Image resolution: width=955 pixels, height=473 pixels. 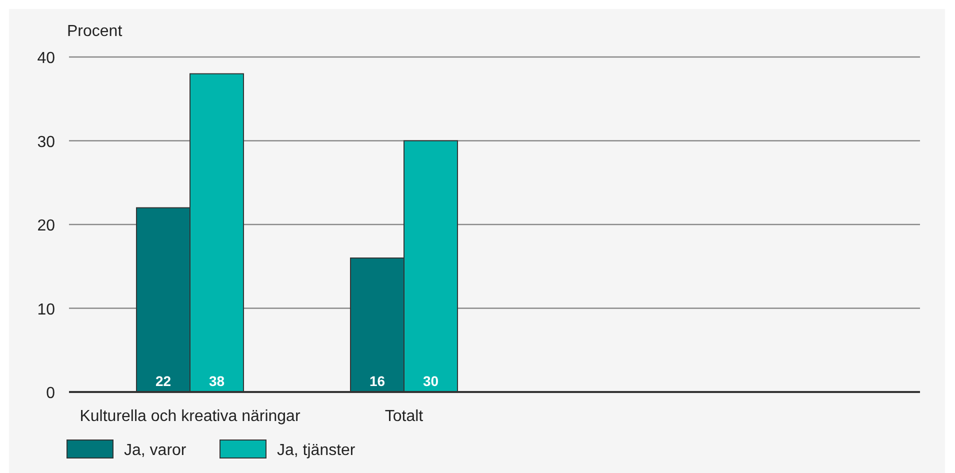 I want to click on y-axis-title: Procent, so click(x=95, y=31).